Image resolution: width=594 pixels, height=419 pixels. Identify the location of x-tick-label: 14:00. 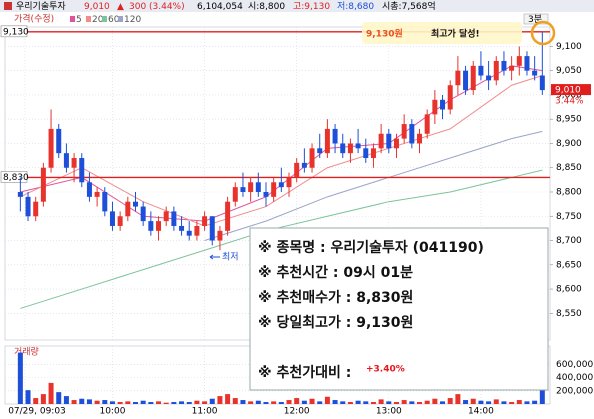
(481, 412).